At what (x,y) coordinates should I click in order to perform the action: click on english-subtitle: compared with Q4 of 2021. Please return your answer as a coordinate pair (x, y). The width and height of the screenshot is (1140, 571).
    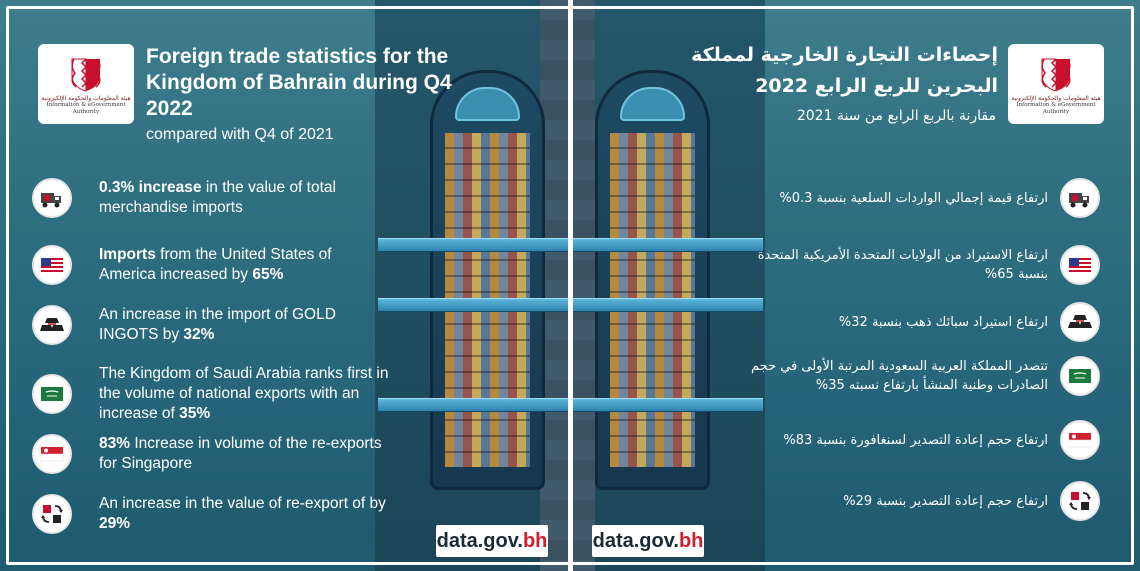
    Looking at the image, I should click on (240, 134).